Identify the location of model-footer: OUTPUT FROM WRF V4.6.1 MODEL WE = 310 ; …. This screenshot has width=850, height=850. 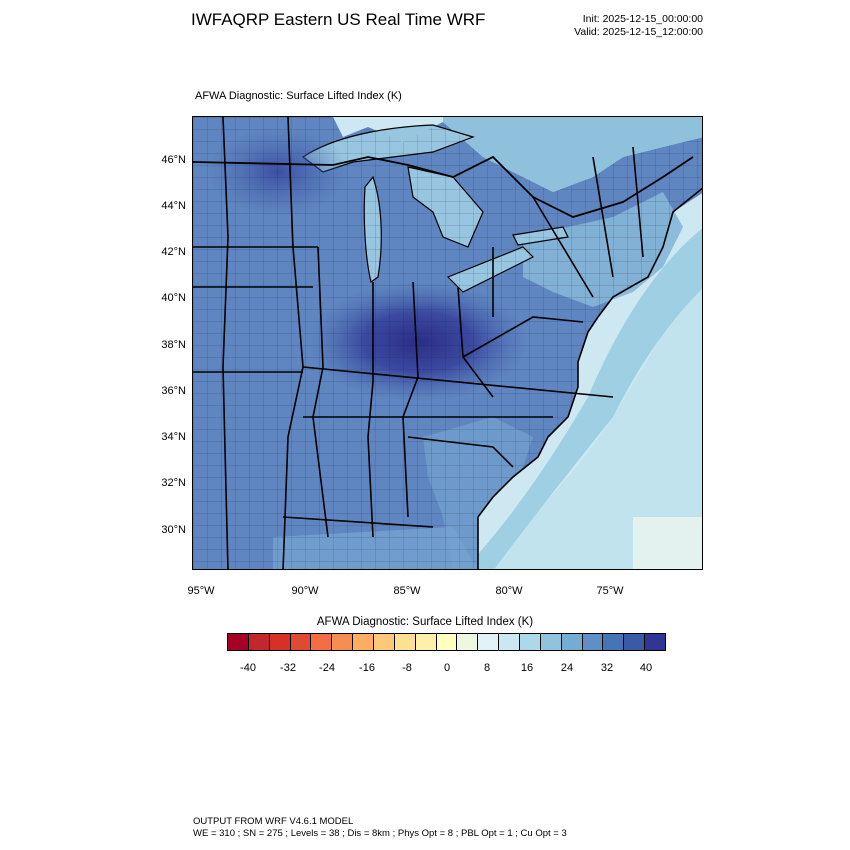
(380, 828).